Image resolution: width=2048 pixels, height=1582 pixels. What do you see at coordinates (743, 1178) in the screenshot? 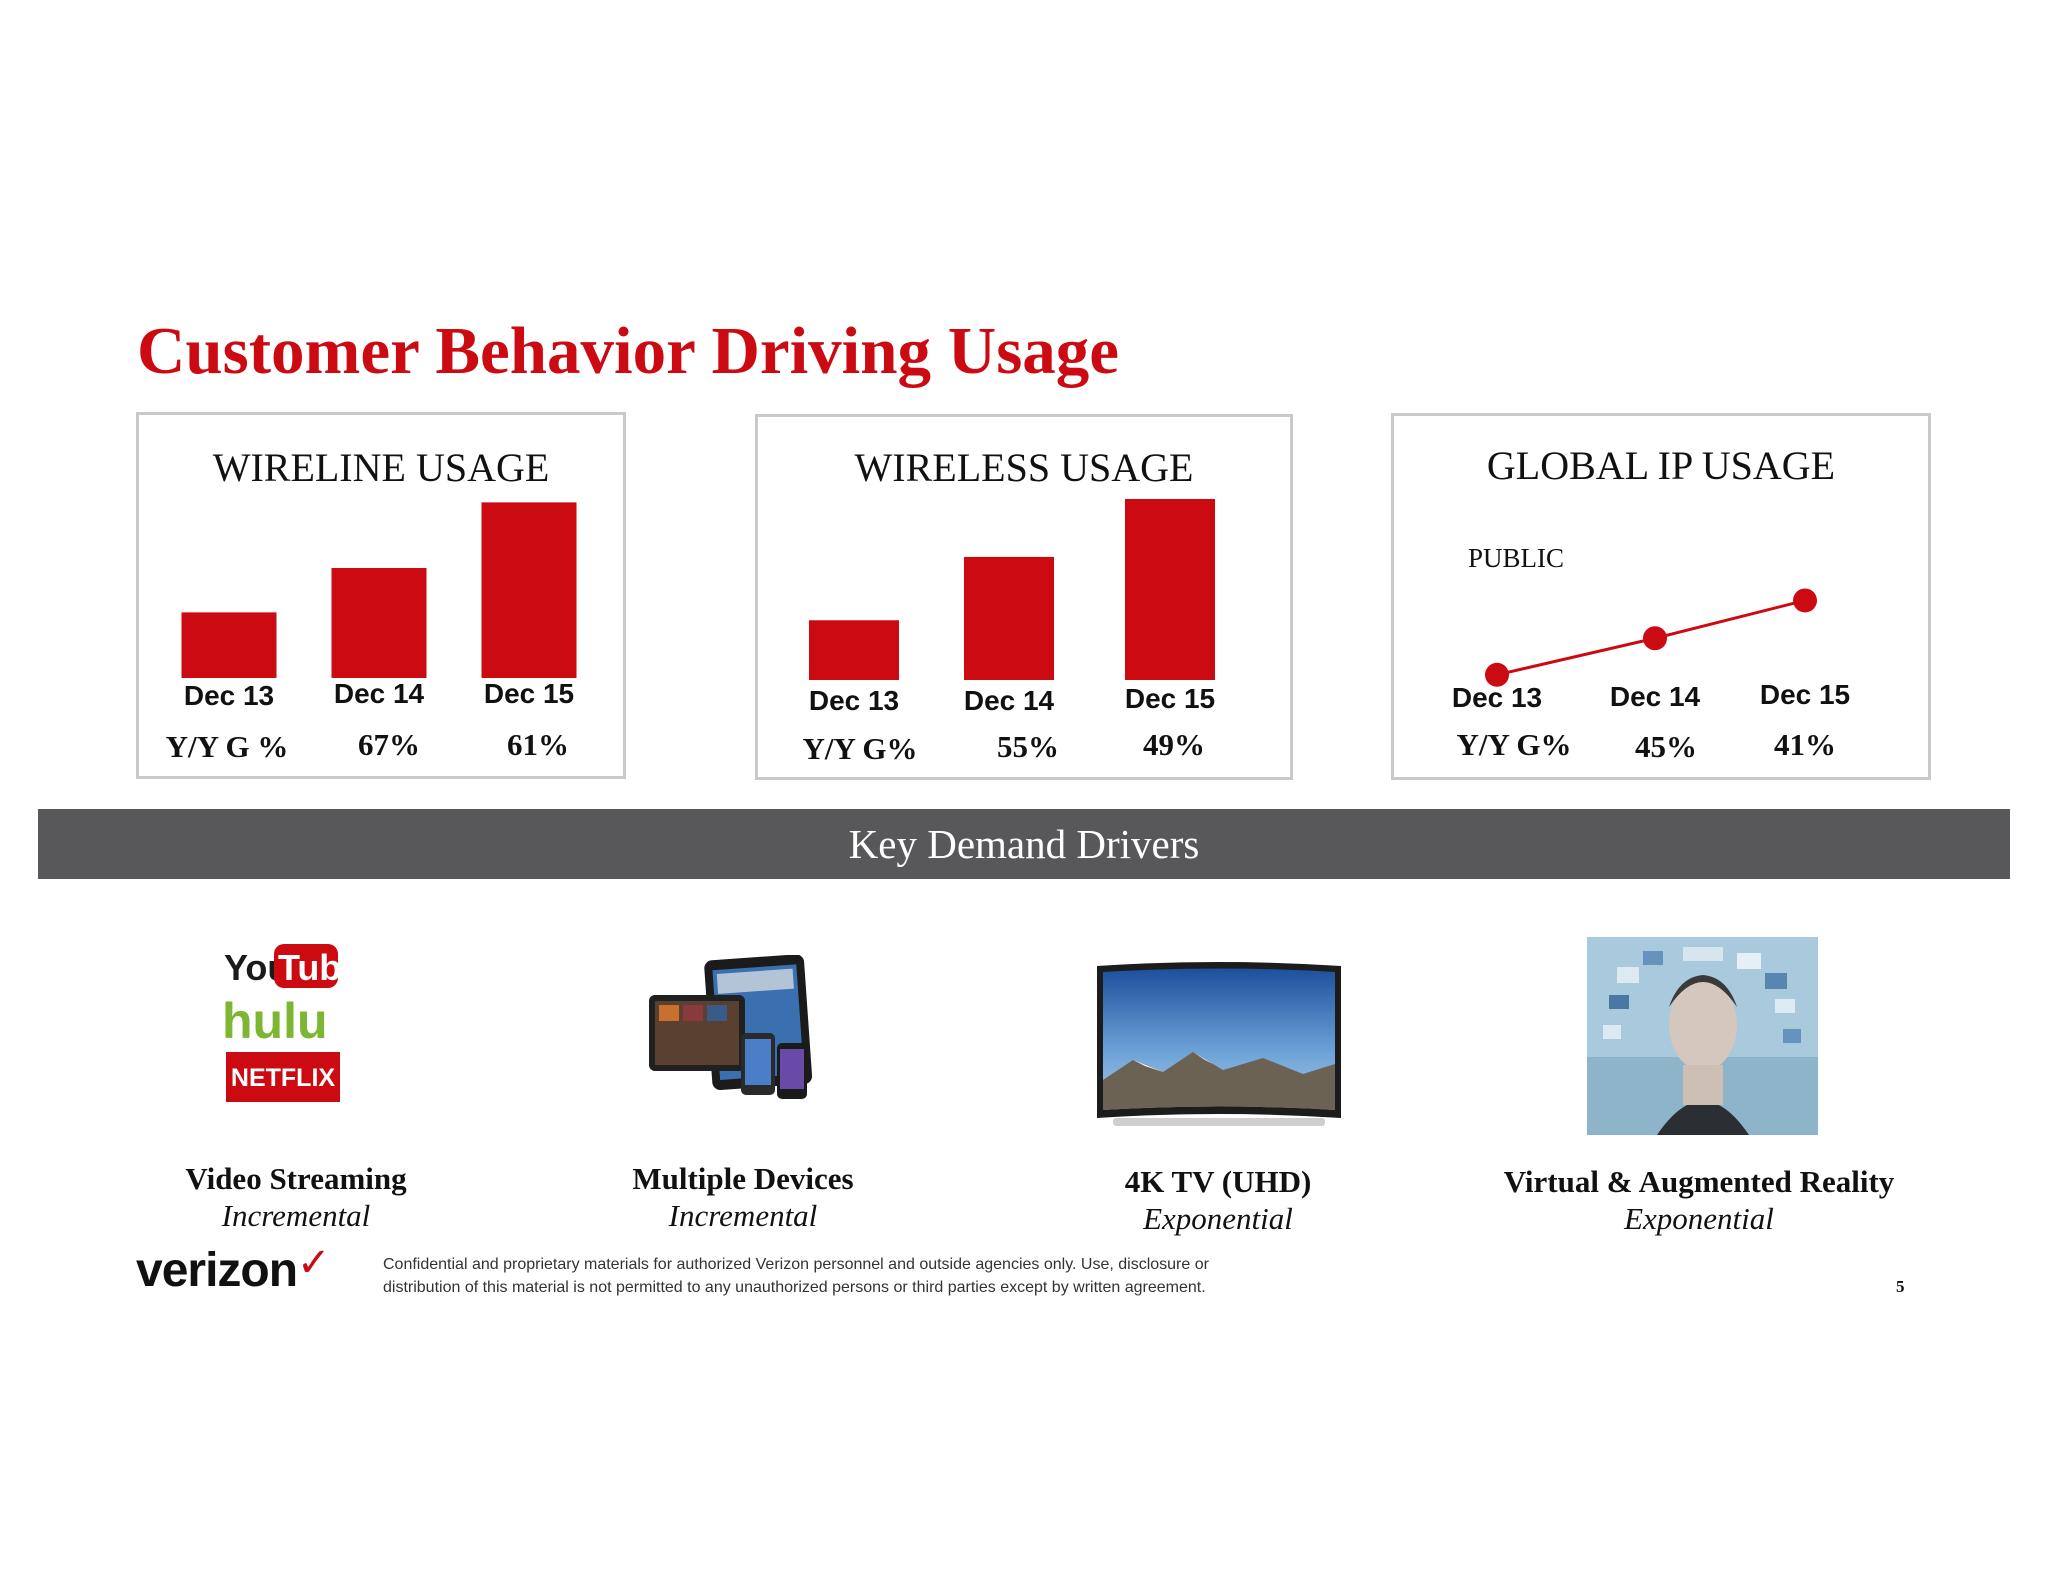
I see `driver-name: Multiple Devices` at bounding box center [743, 1178].